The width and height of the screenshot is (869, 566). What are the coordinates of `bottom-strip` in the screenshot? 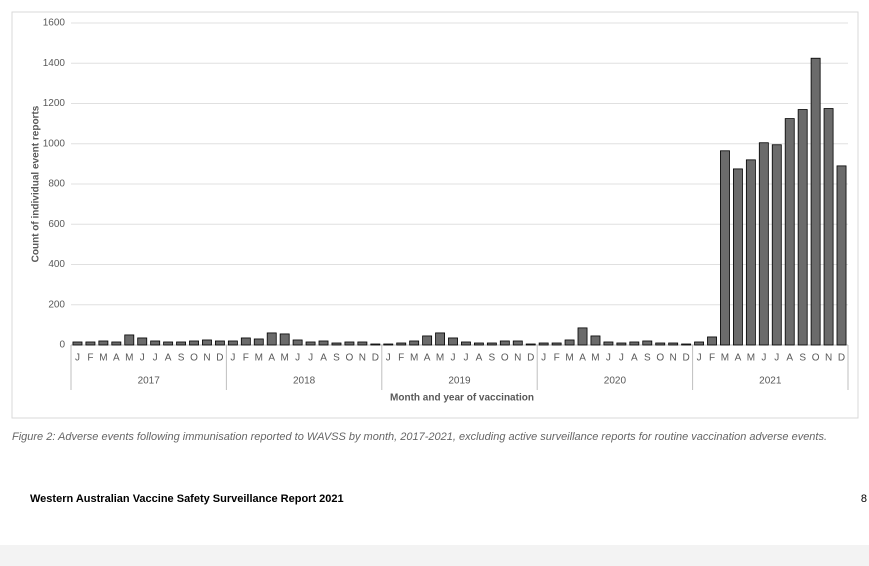 It's located at (434, 555).